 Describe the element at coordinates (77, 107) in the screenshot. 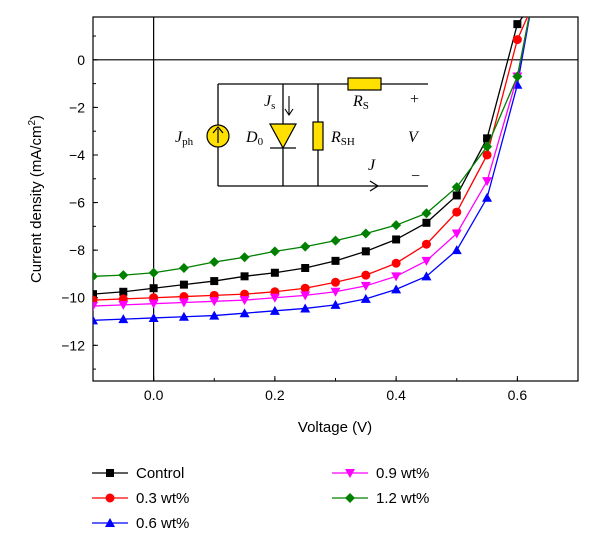

I see `y-tick-label: −2` at that location.